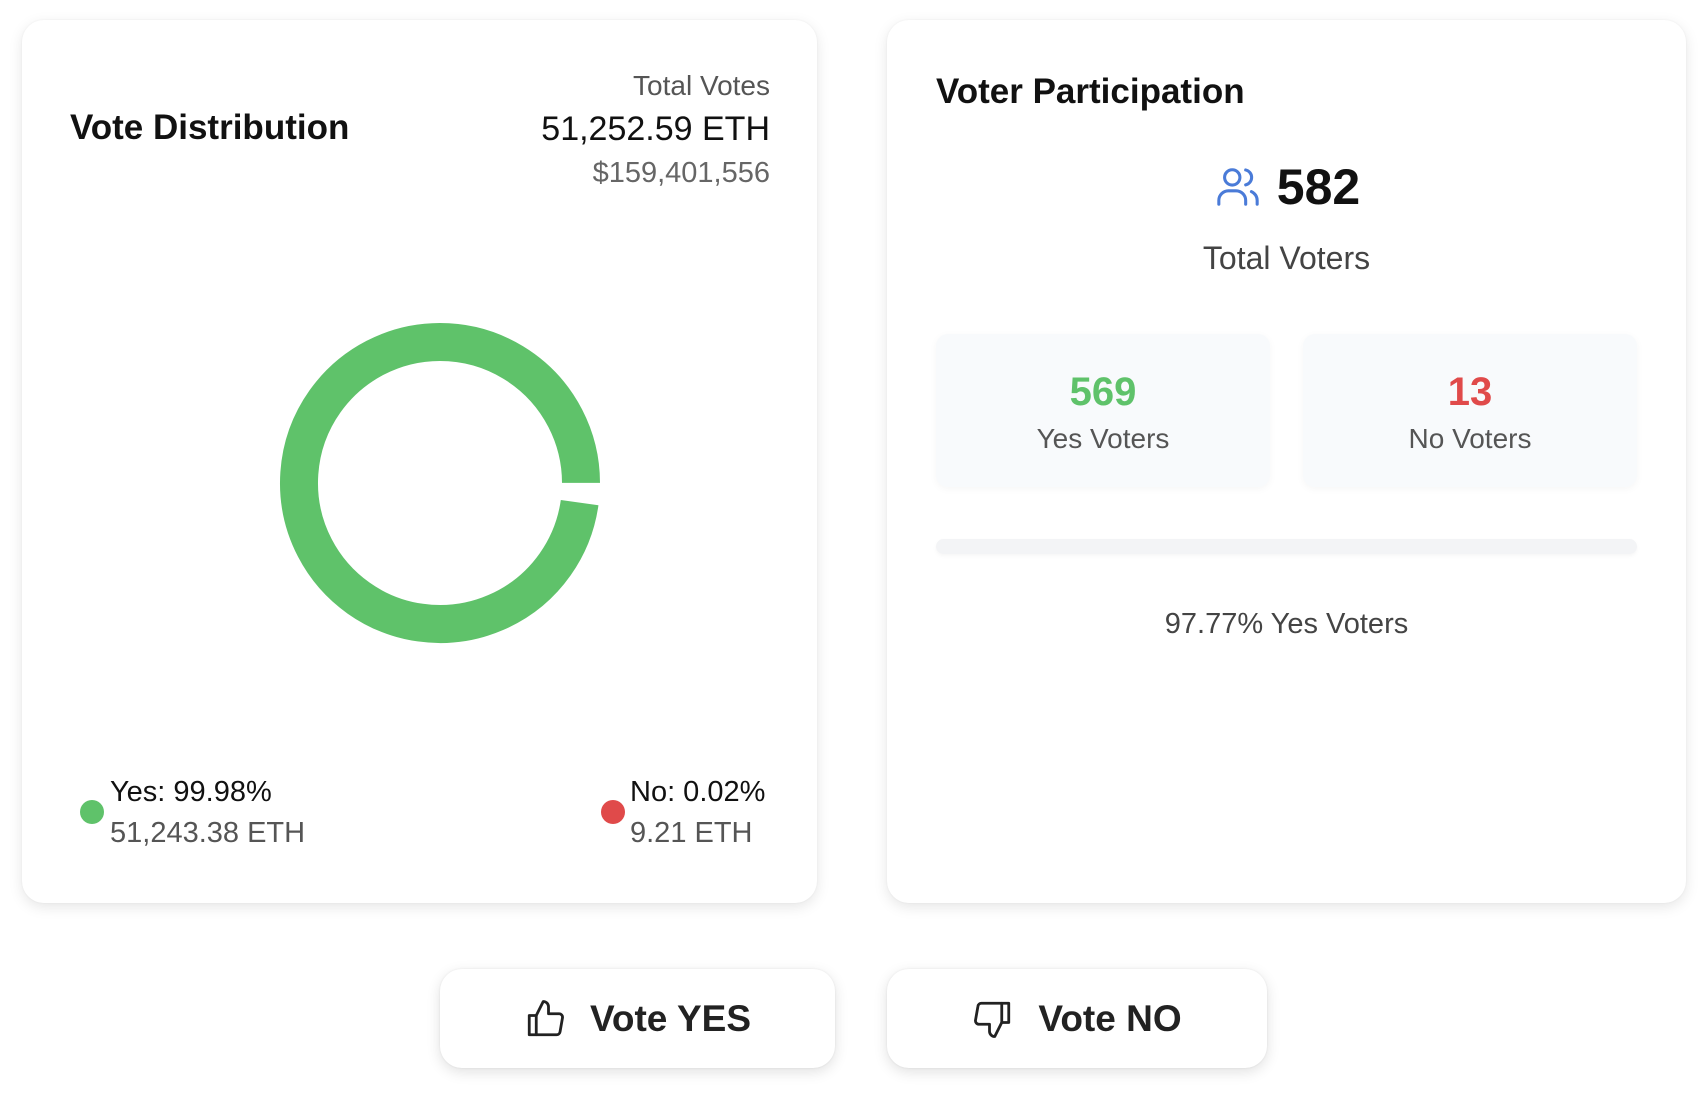 The height and width of the screenshot is (1095, 1708). I want to click on users-icon, so click(1238, 187).